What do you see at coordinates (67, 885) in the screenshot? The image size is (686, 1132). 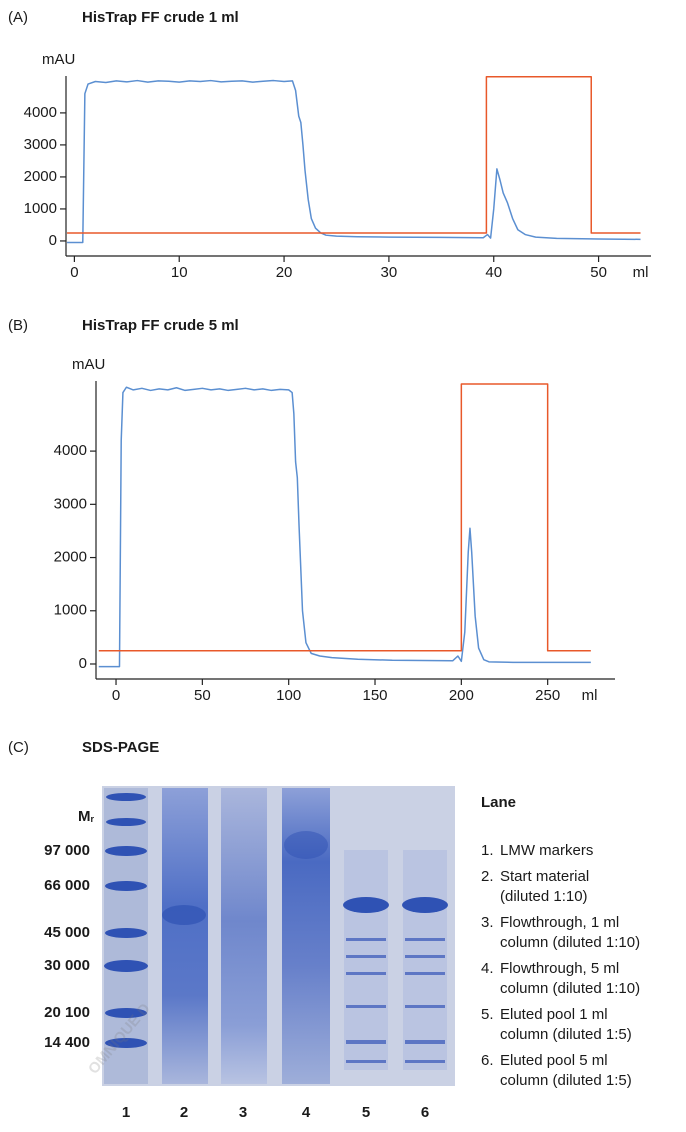 I see `marker-label: 66 000` at bounding box center [67, 885].